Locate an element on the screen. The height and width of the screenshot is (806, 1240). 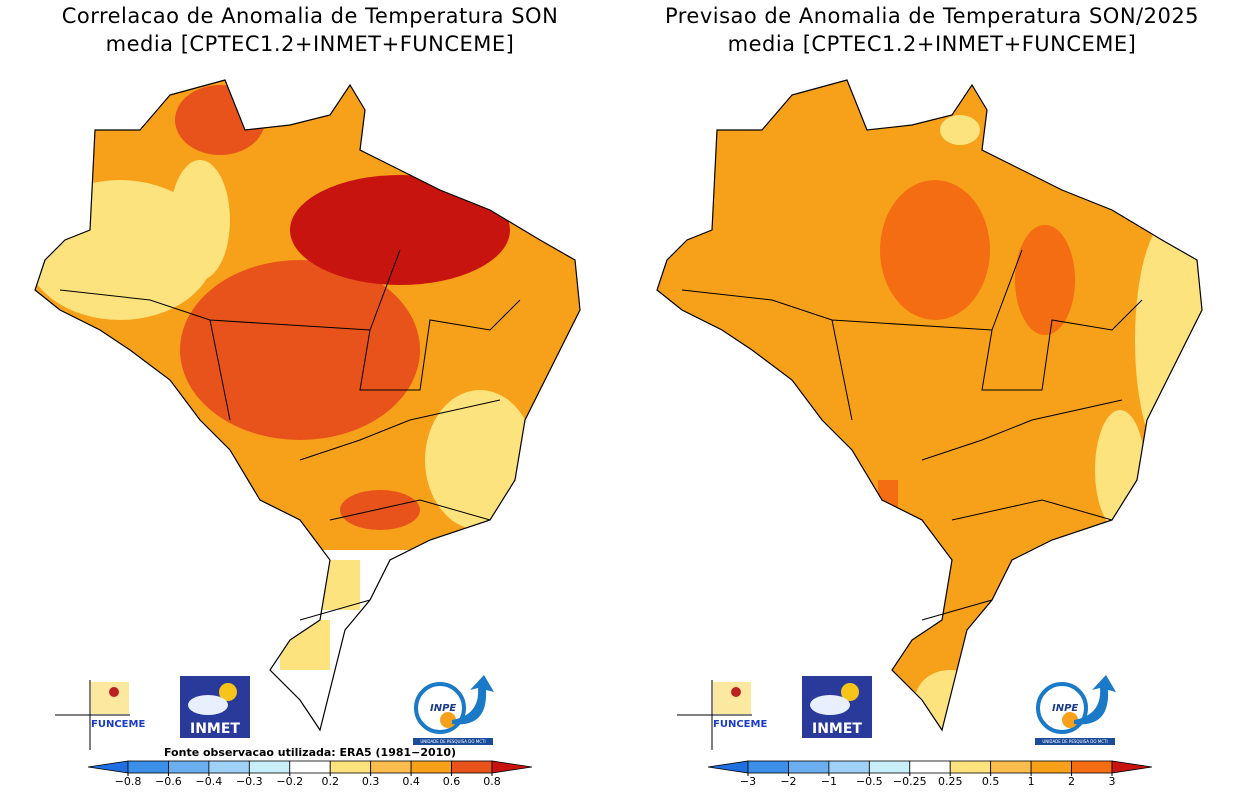
colorbar-tick-label: −3 is located at coordinates (748, 781).